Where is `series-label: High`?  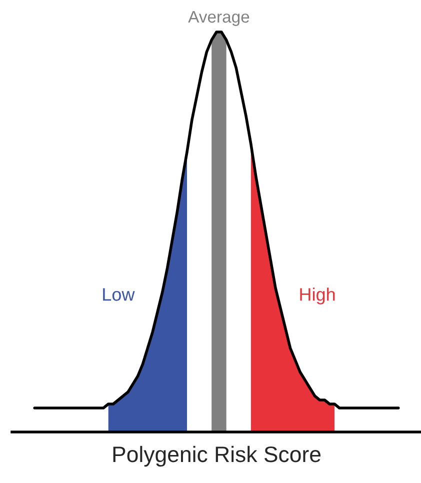
series-label: High is located at coordinates (317, 296).